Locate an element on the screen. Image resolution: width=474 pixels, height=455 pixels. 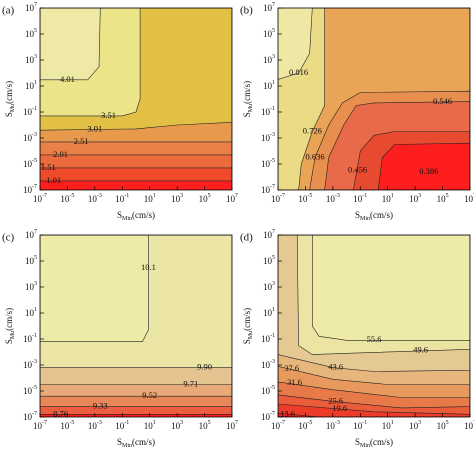
panel-label: (d) is located at coordinates (246, 238).